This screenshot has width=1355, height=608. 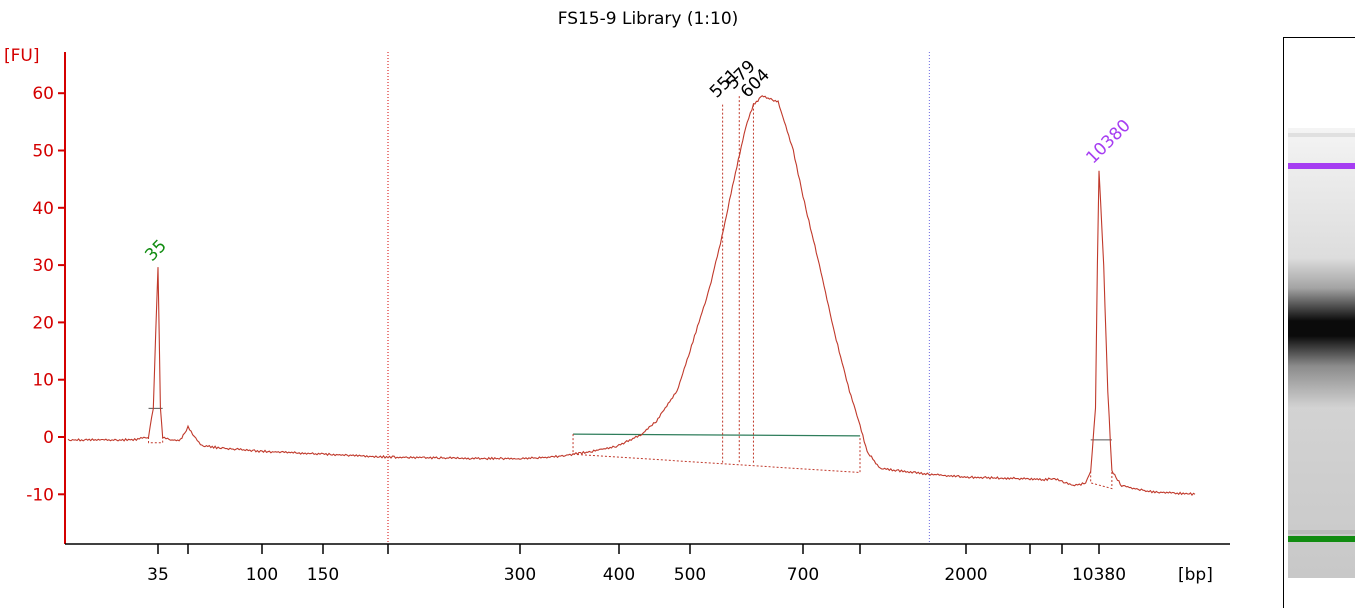 I want to click on y-tick-label: 0, so click(x=48, y=438).